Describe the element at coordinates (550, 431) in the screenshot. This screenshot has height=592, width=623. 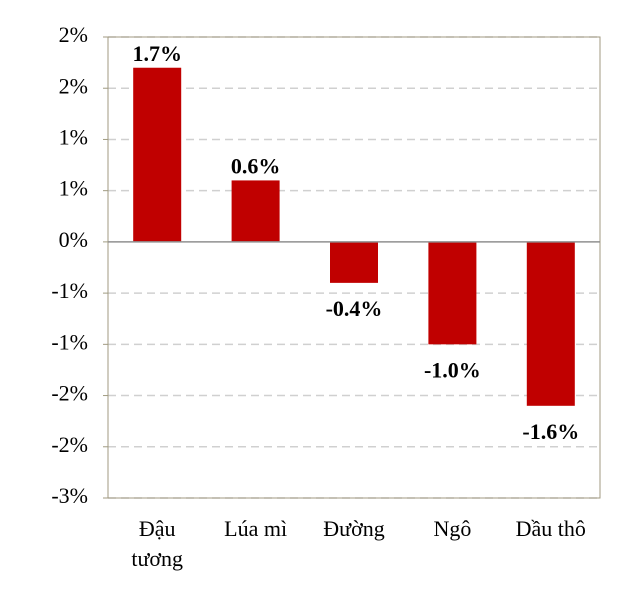
I see `value-label: -1.6%` at that location.